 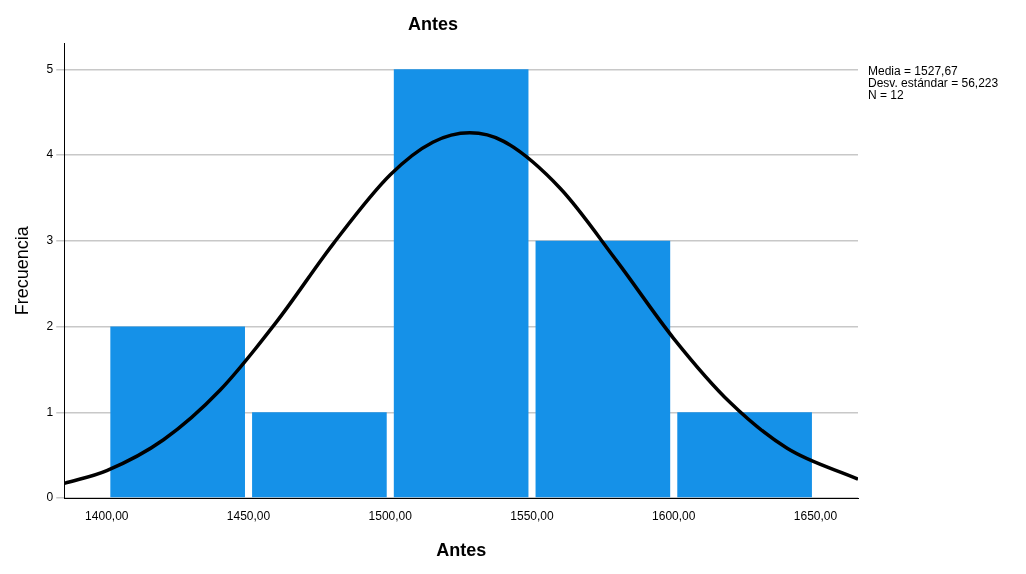 What do you see at coordinates (21, 270) in the screenshot?
I see `y-axis-title: Frecuencia` at bounding box center [21, 270].